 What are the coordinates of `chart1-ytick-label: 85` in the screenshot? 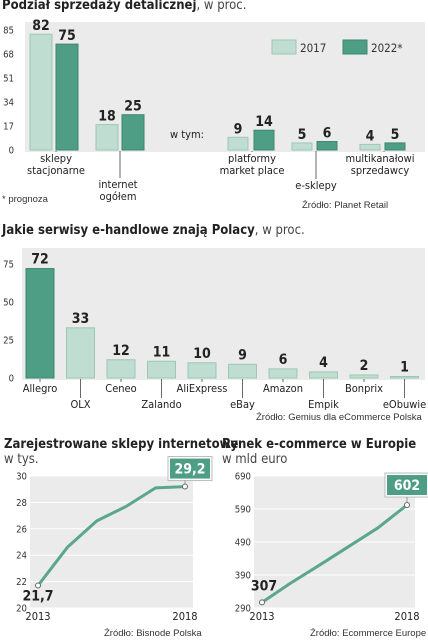 It's located at (8, 31).